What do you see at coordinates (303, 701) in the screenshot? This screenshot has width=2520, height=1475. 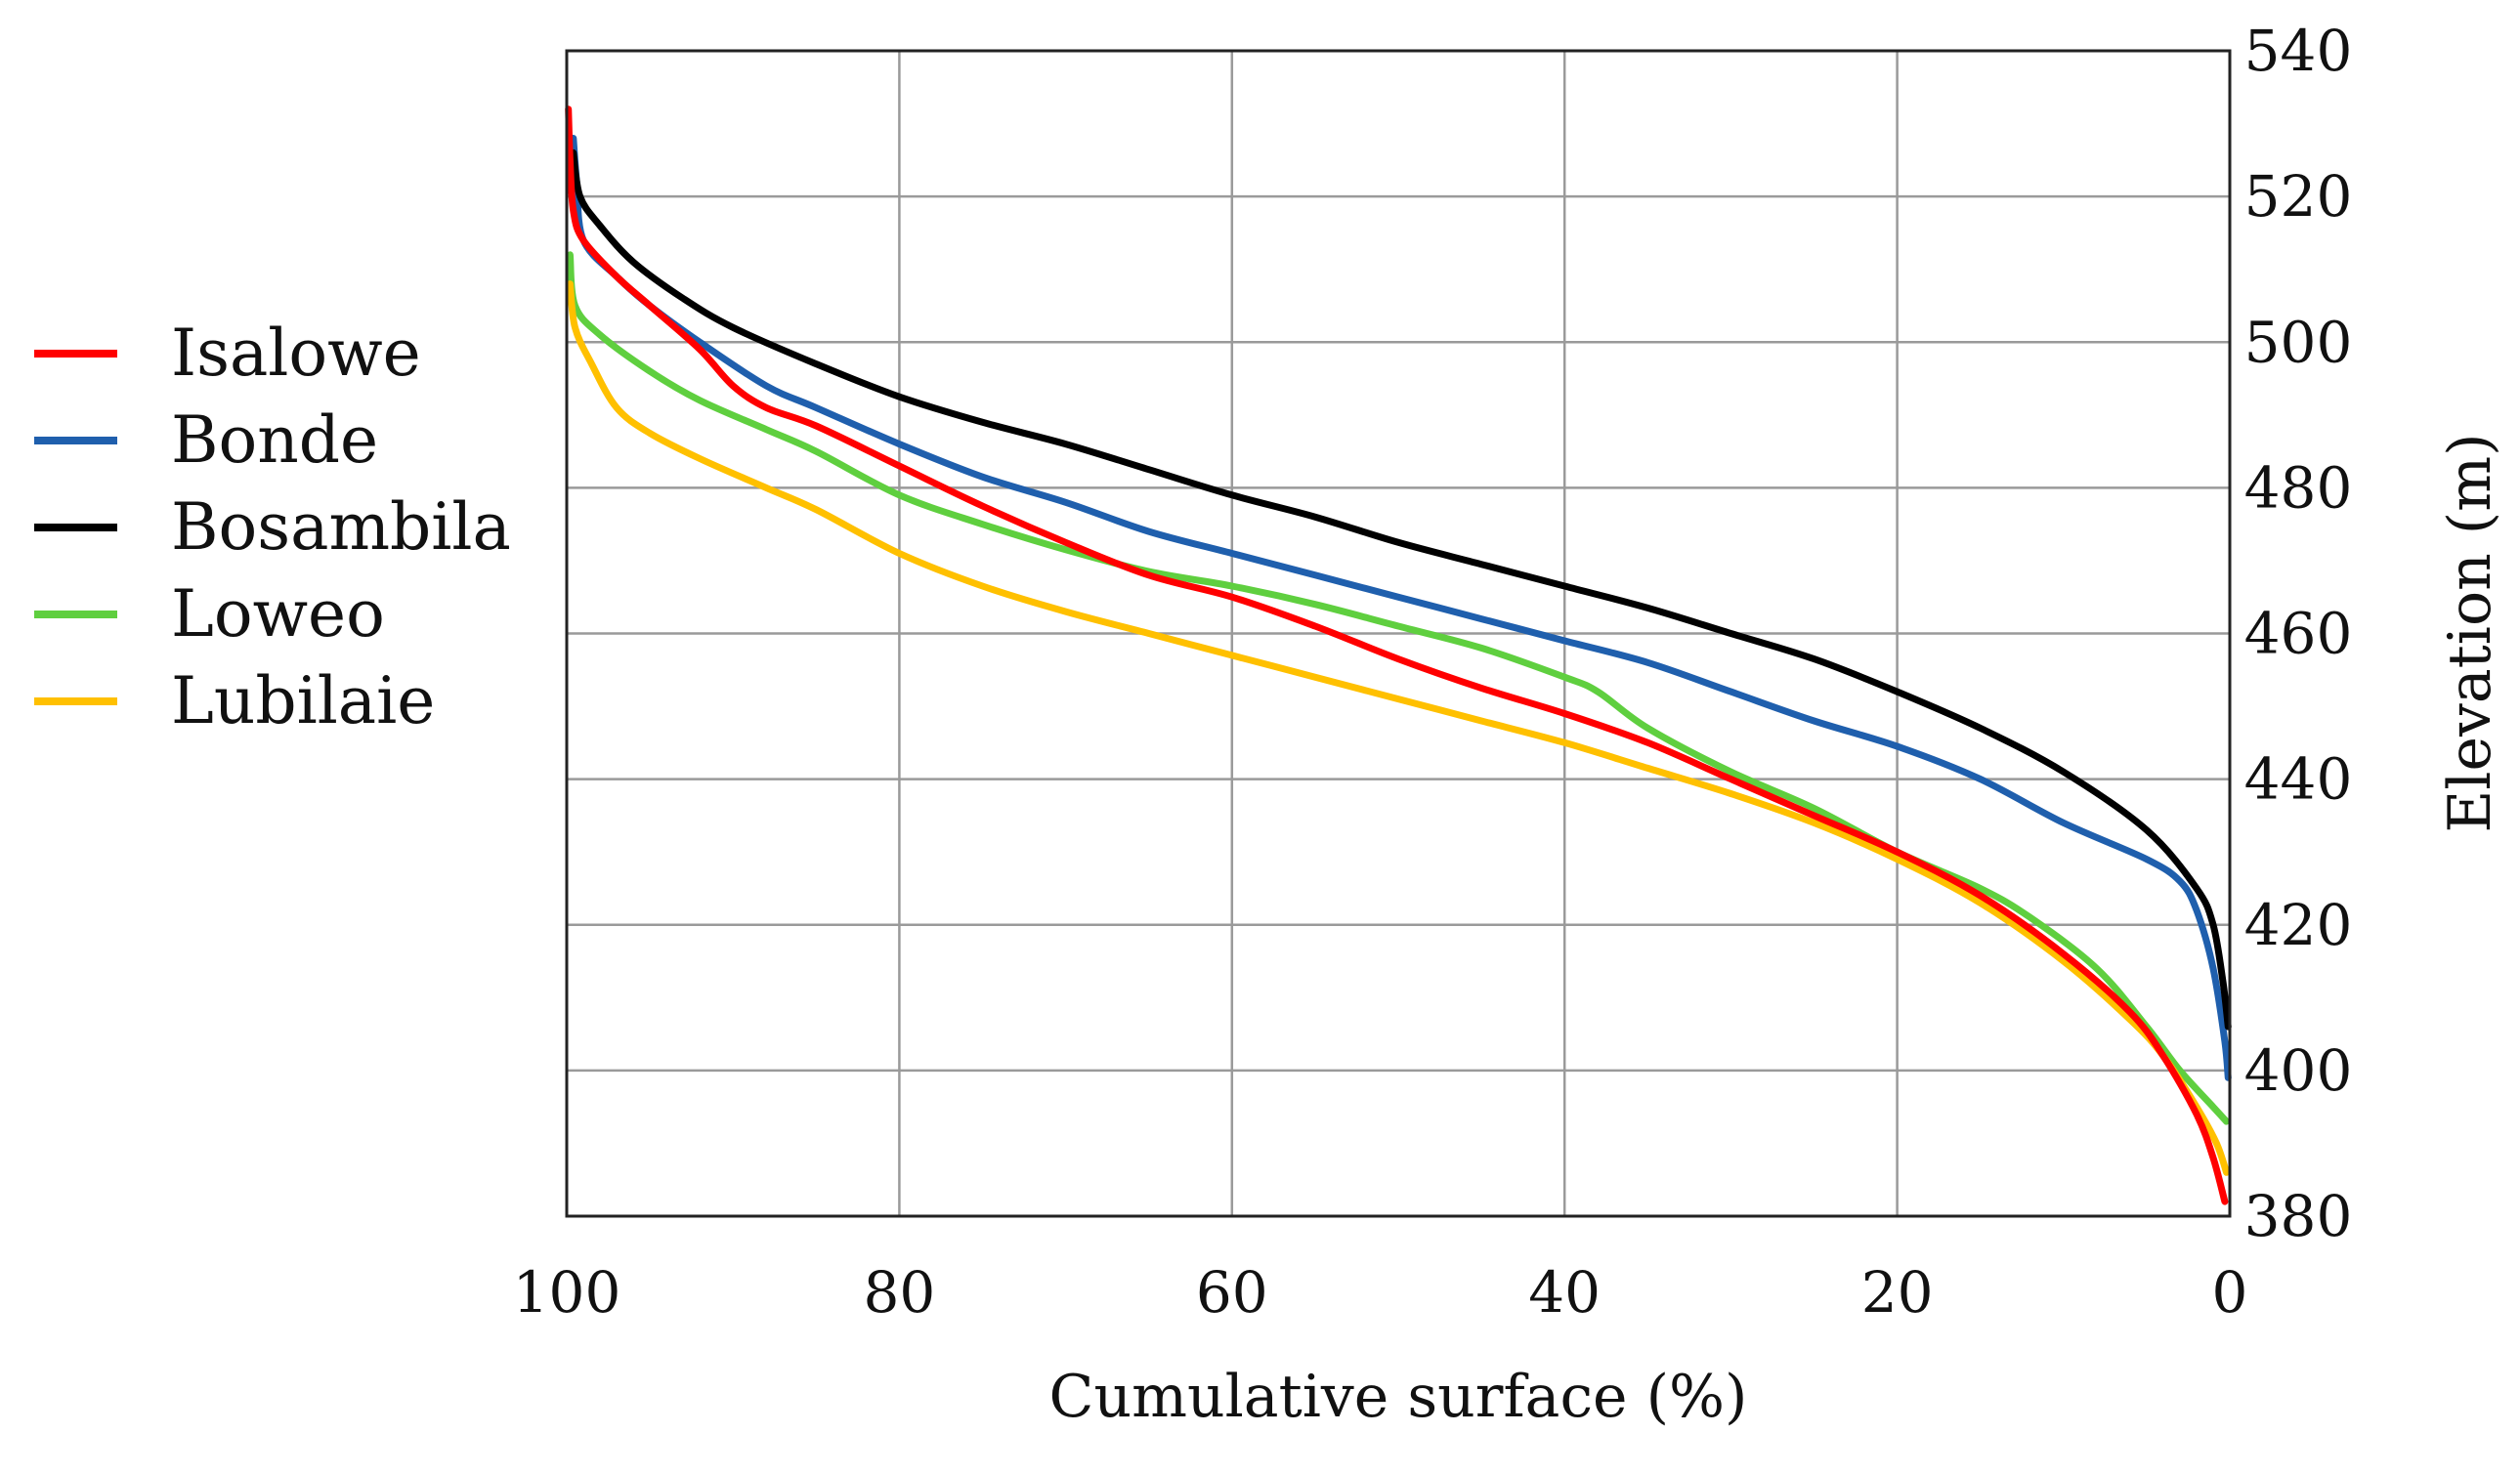 I see `legend-label-lubilaie: Lubilaie` at bounding box center [303, 701].